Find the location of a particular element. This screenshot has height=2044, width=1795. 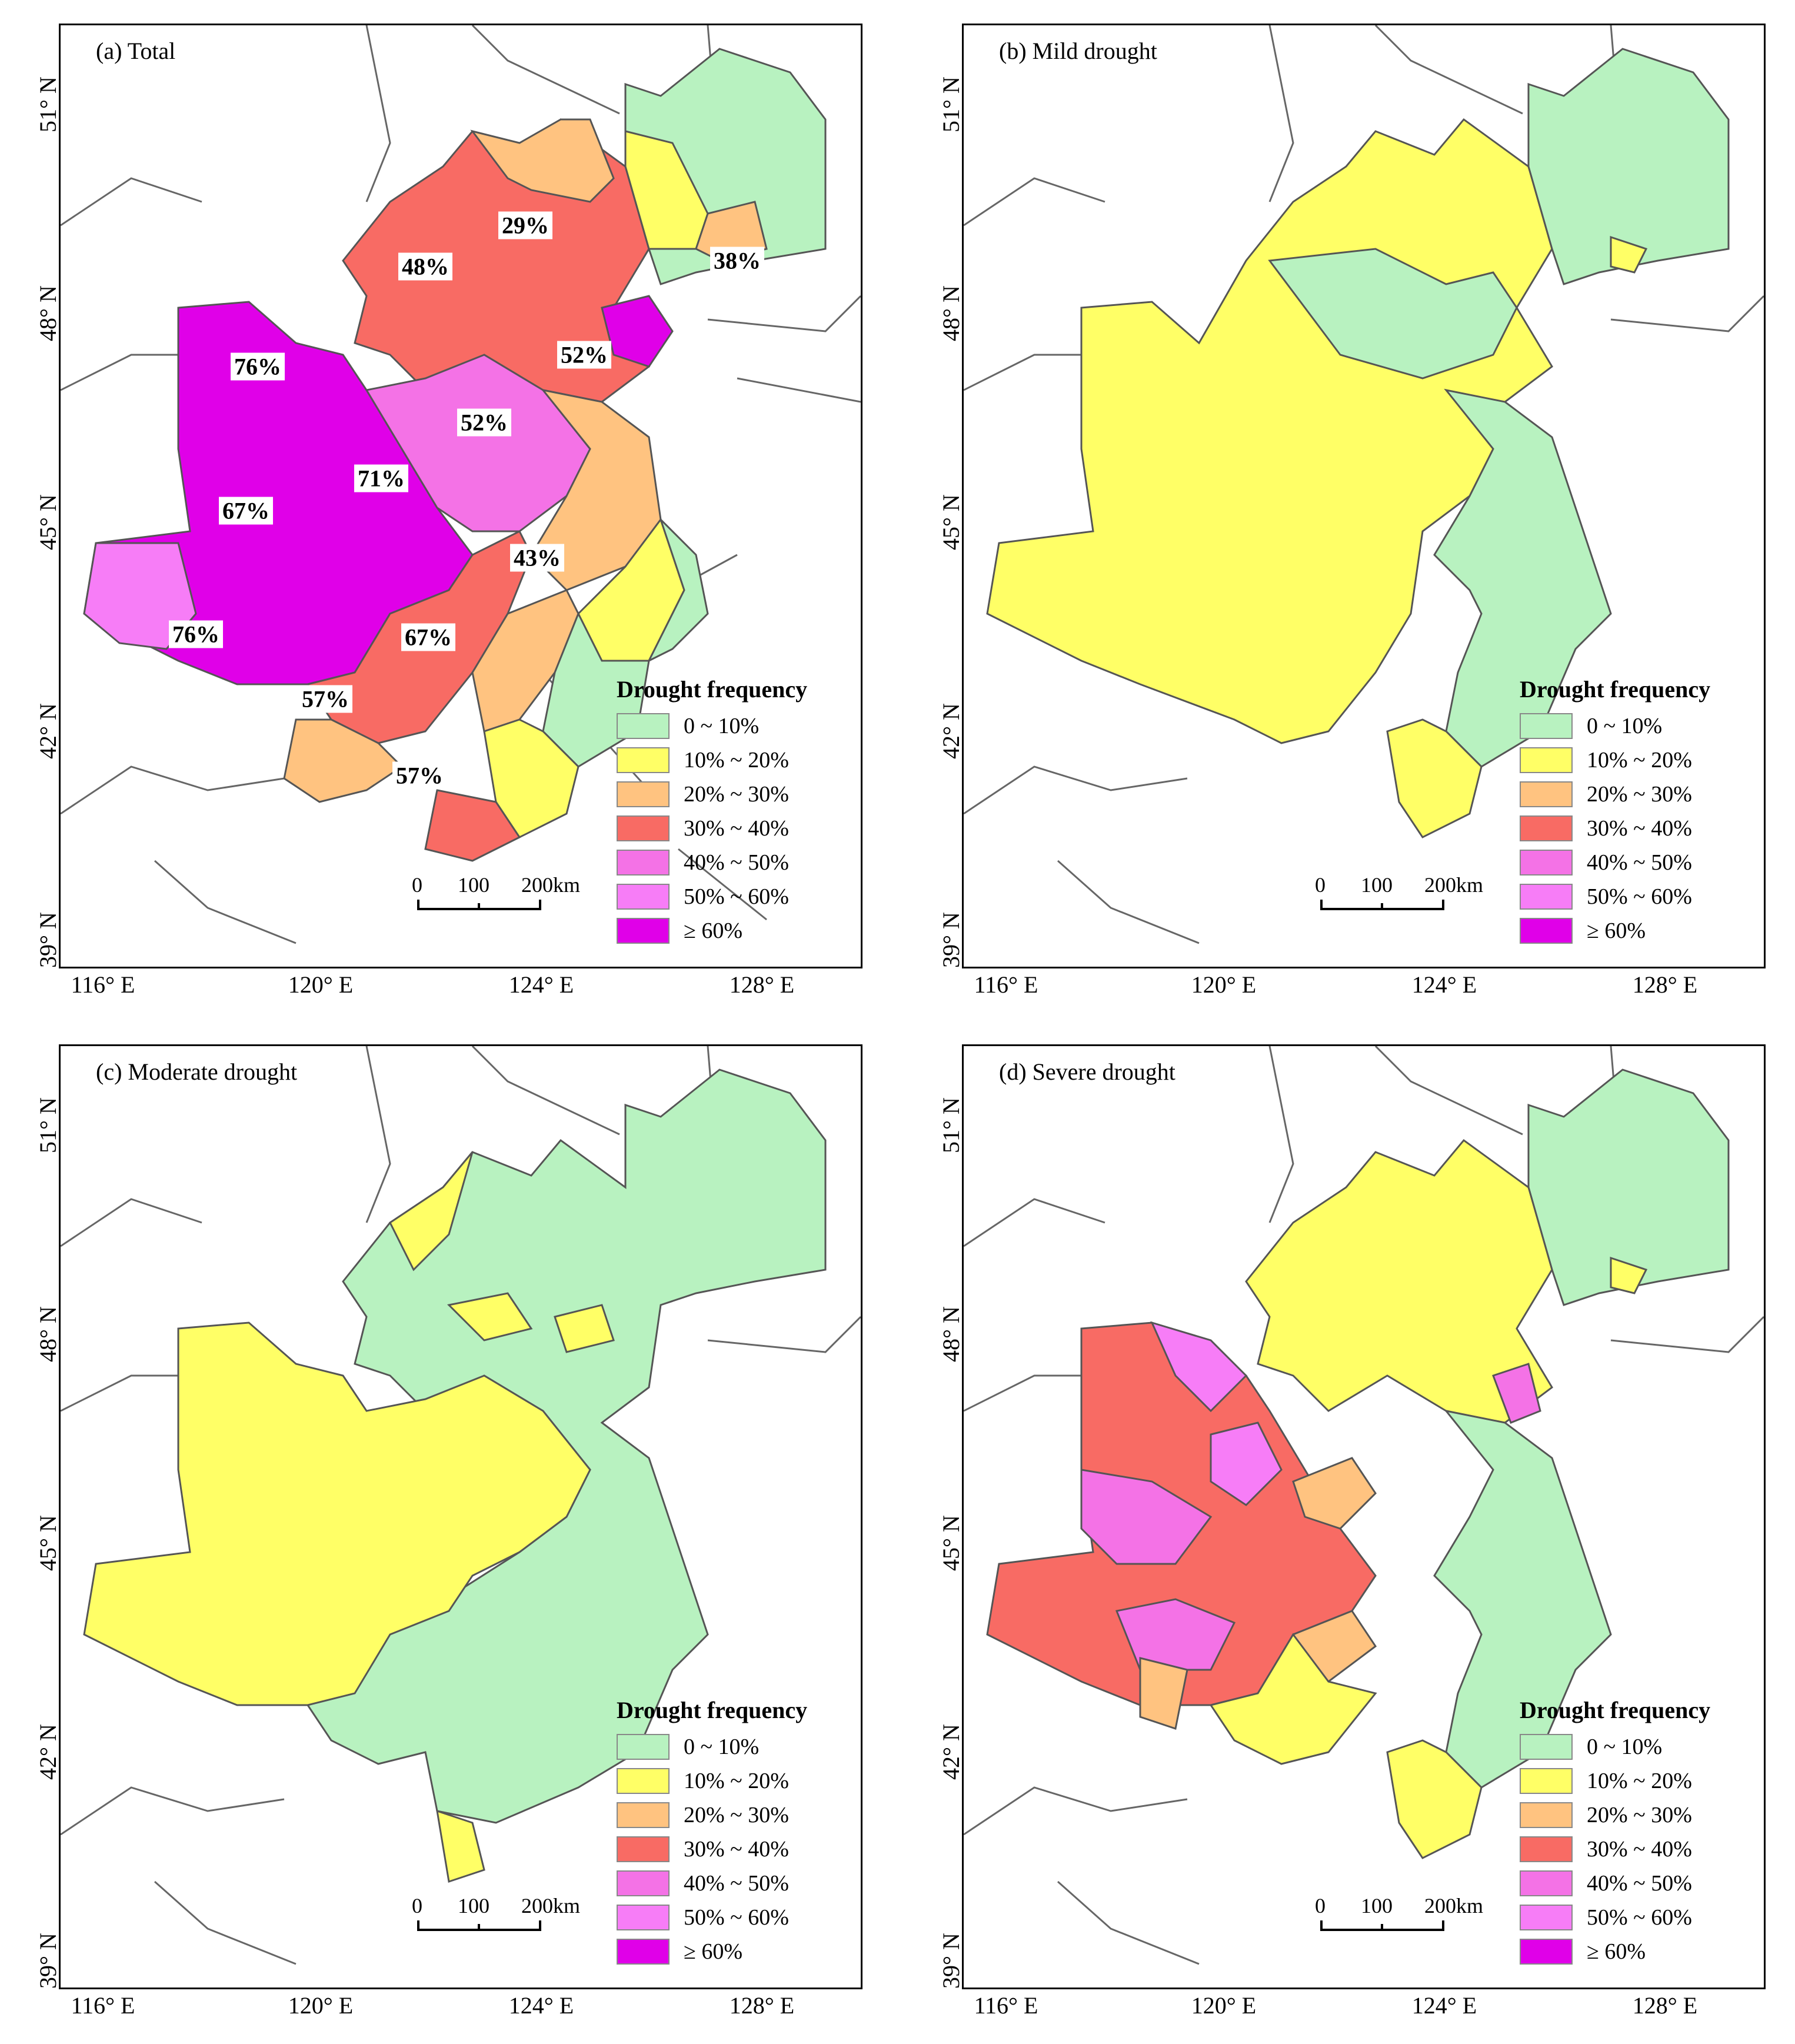

legend-label: ≥ 60% is located at coordinates (1616, 1952).